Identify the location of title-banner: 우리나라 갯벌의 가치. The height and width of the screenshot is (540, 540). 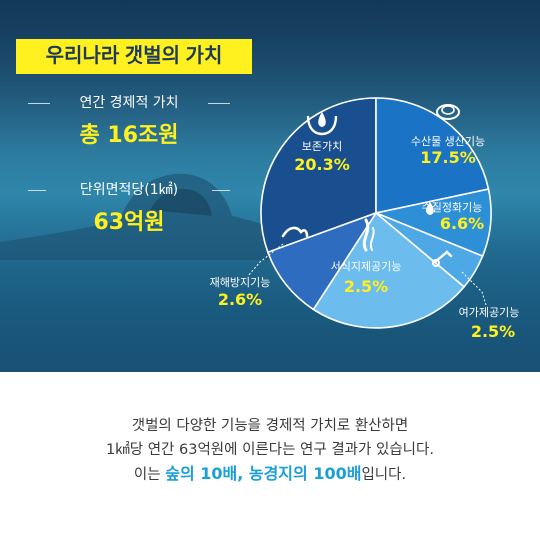
(134, 56).